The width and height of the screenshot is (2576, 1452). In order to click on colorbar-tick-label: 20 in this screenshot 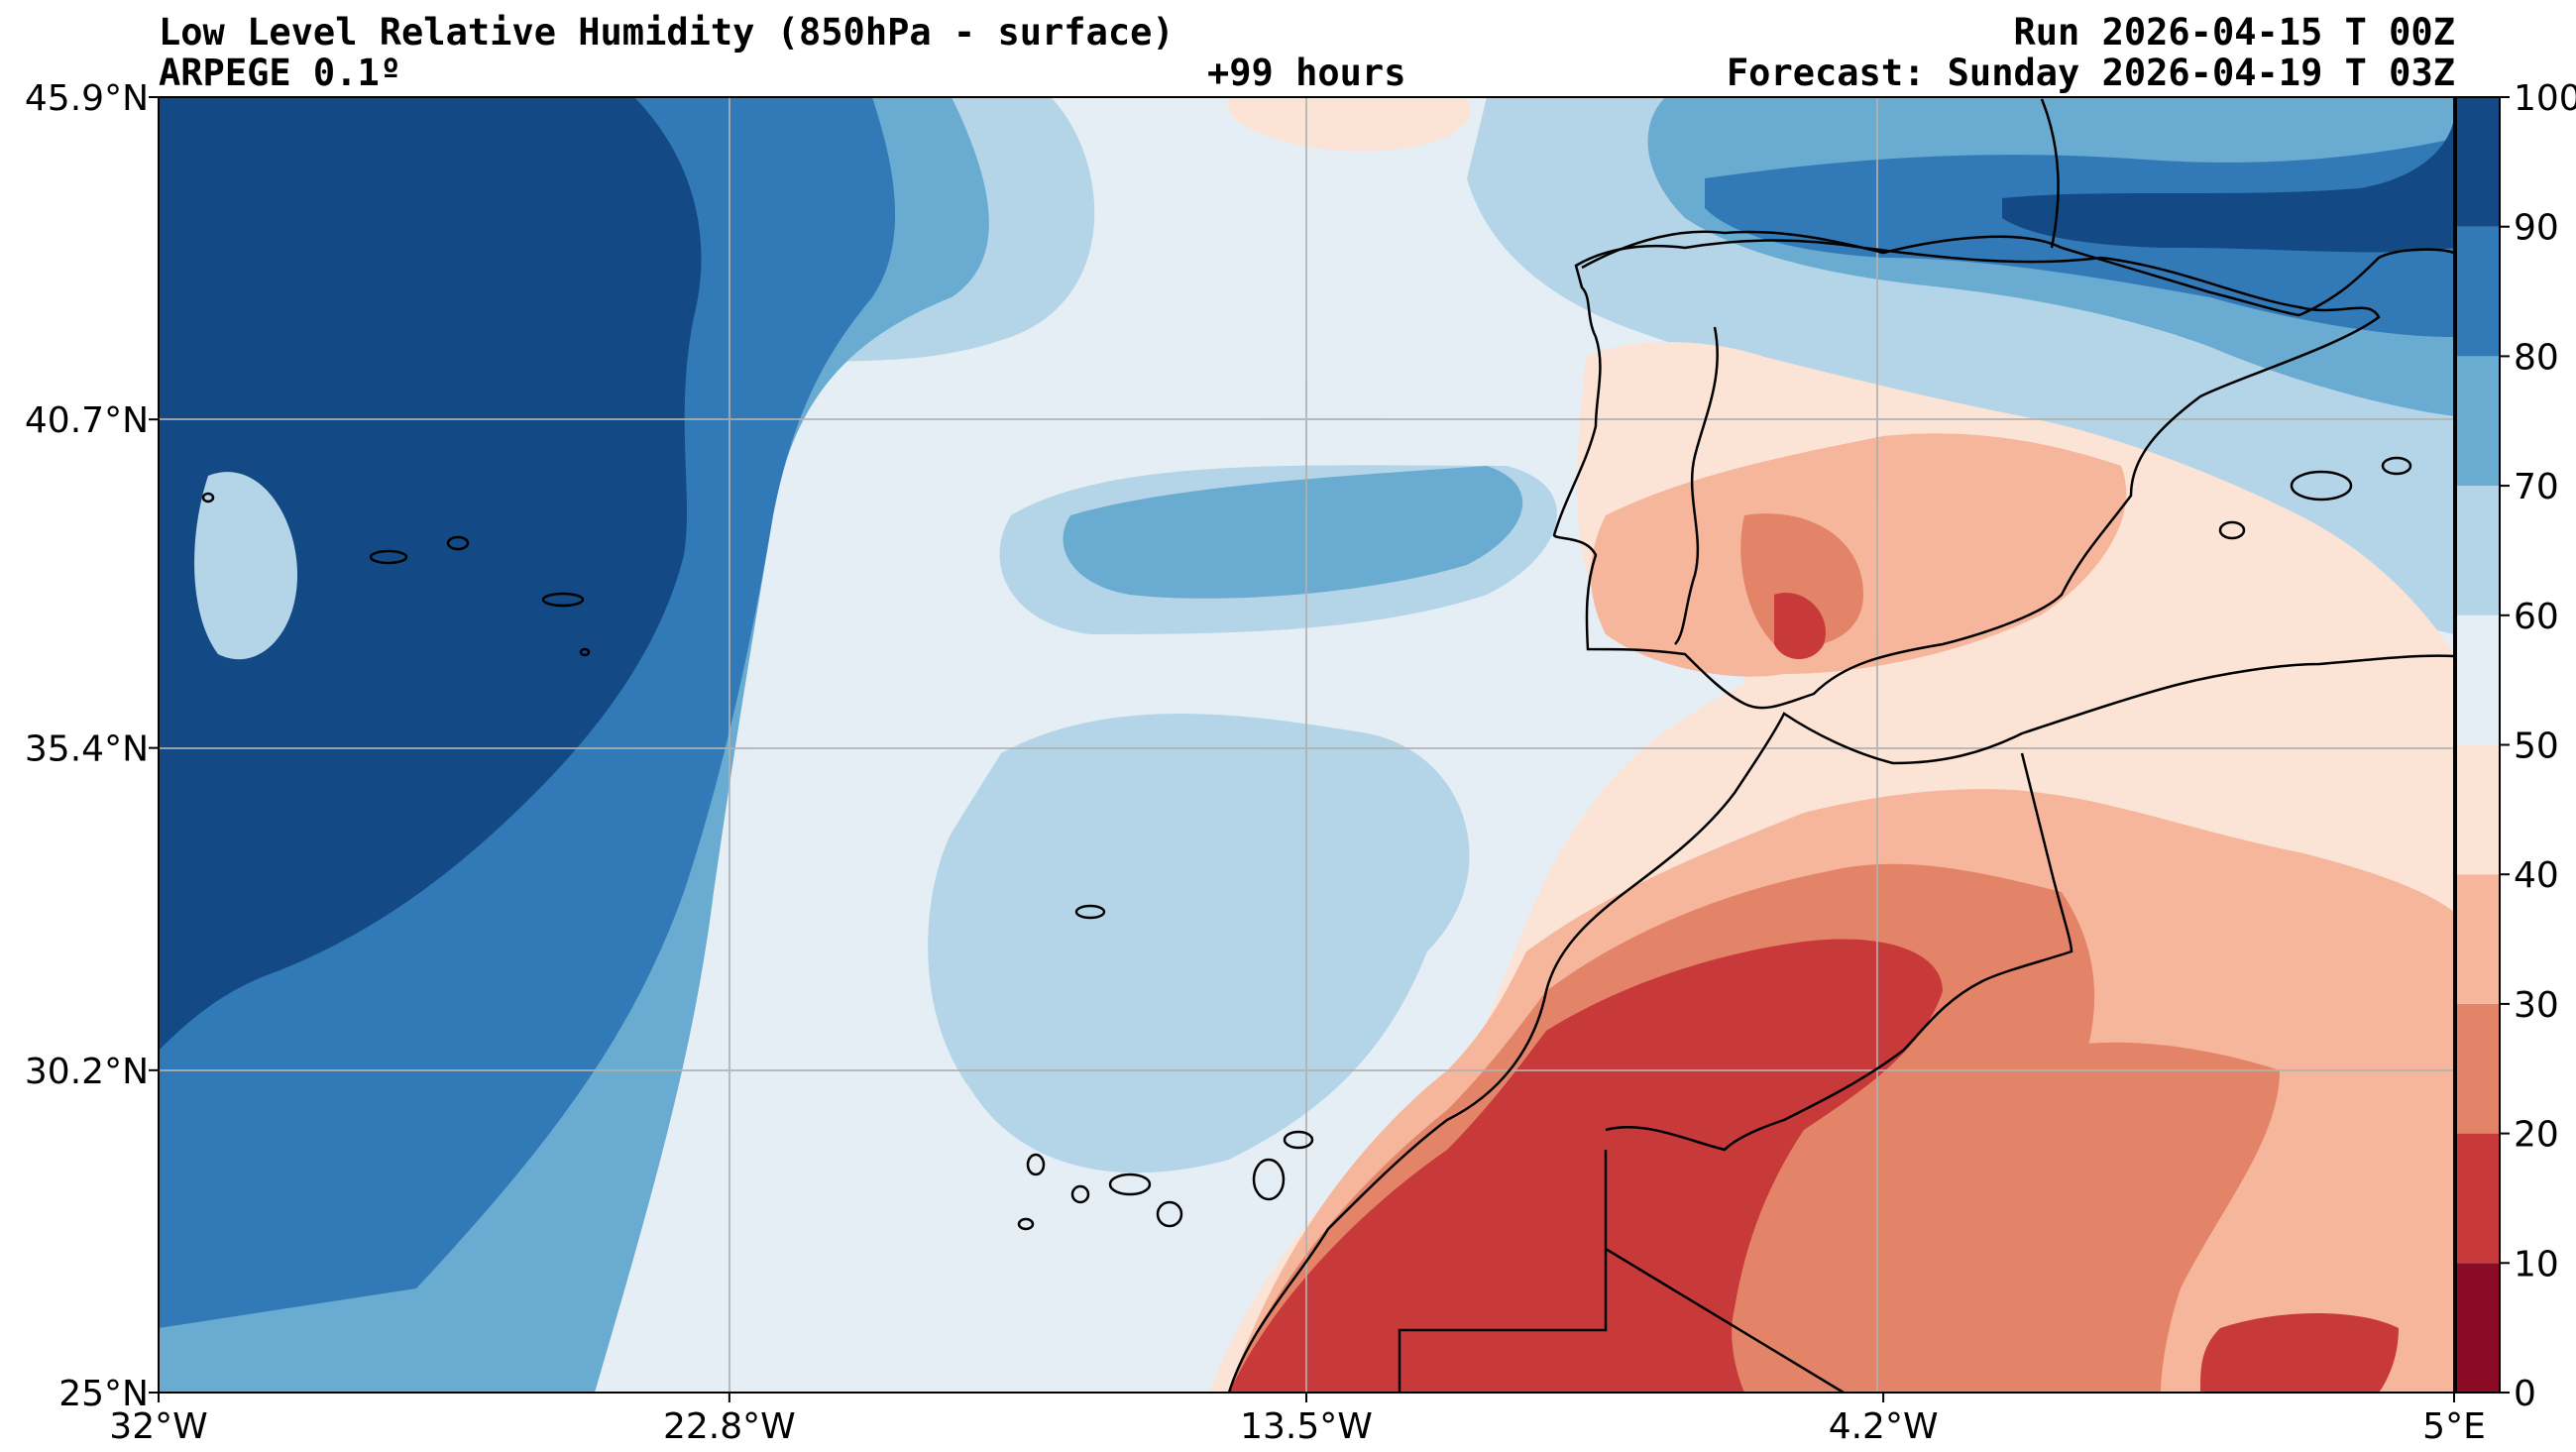, I will do `click(2536, 1135)`.